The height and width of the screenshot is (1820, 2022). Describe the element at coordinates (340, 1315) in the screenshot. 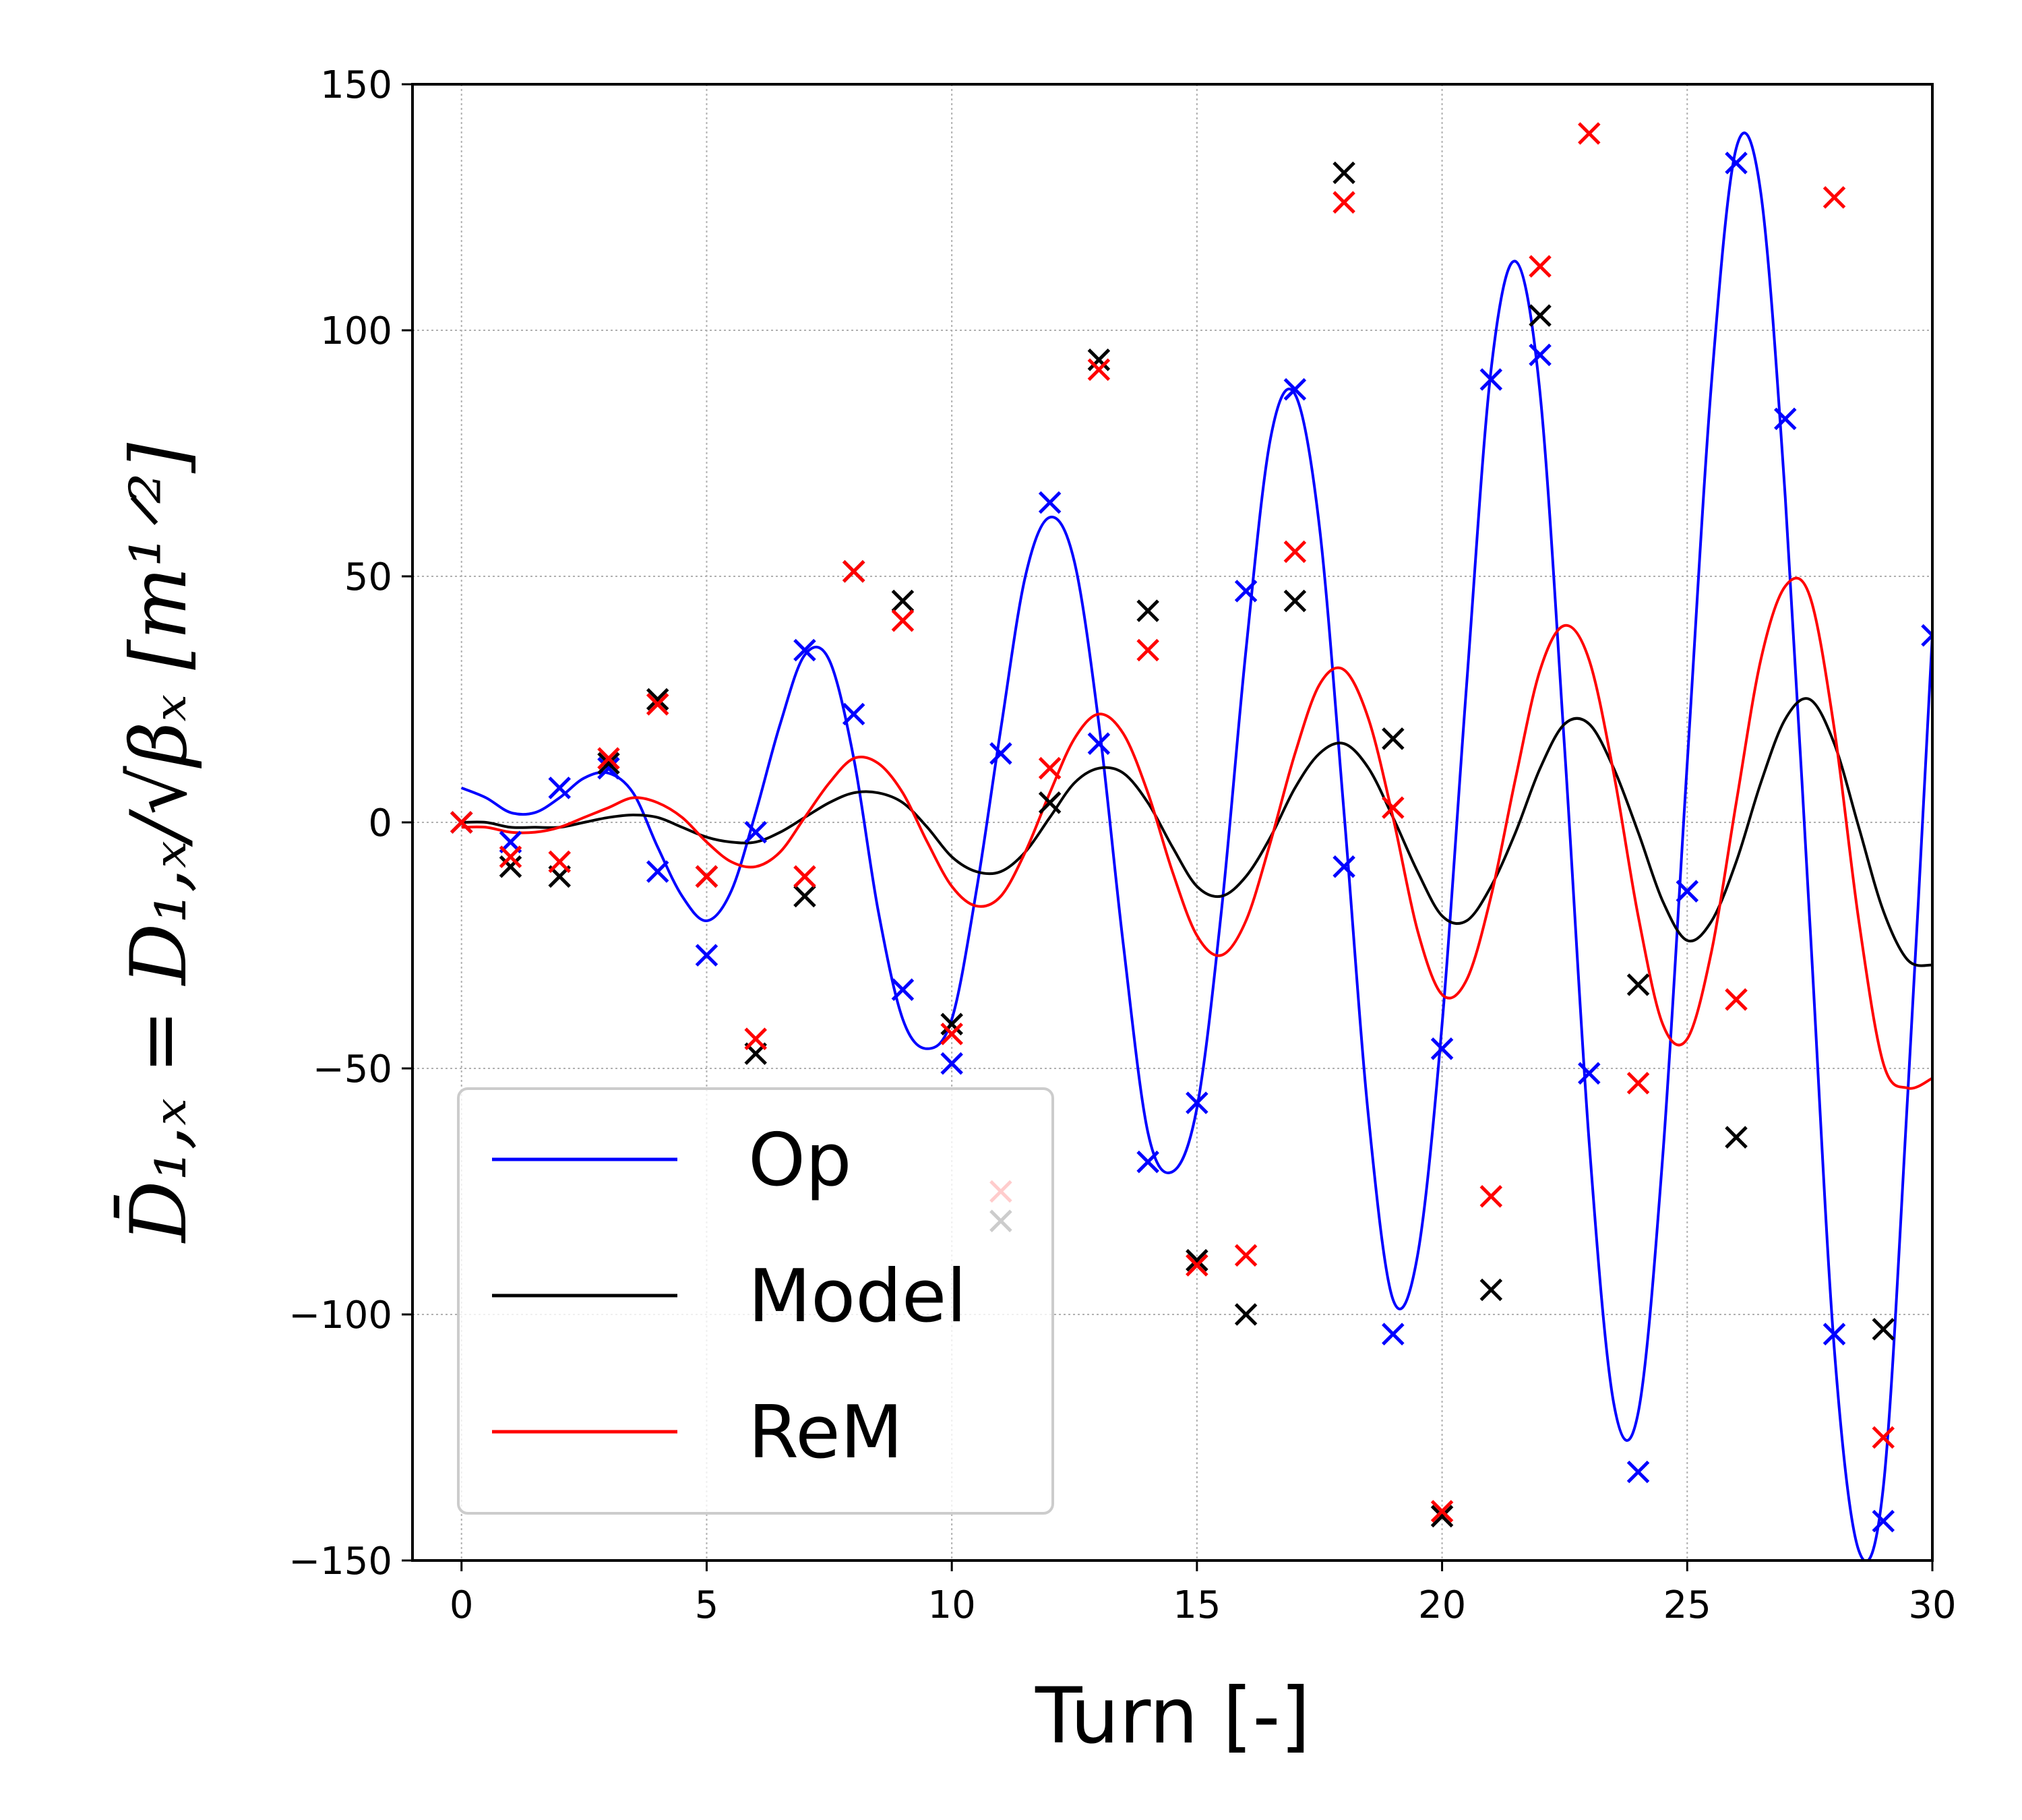

I see `y-tick-label: −100` at that location.